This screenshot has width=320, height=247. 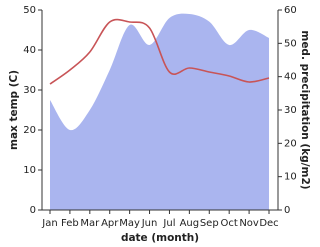 What do you see at coordinates (129, 223) in the screenshot?
I see `x-tick-label: May` at bounding box center [129, 223].